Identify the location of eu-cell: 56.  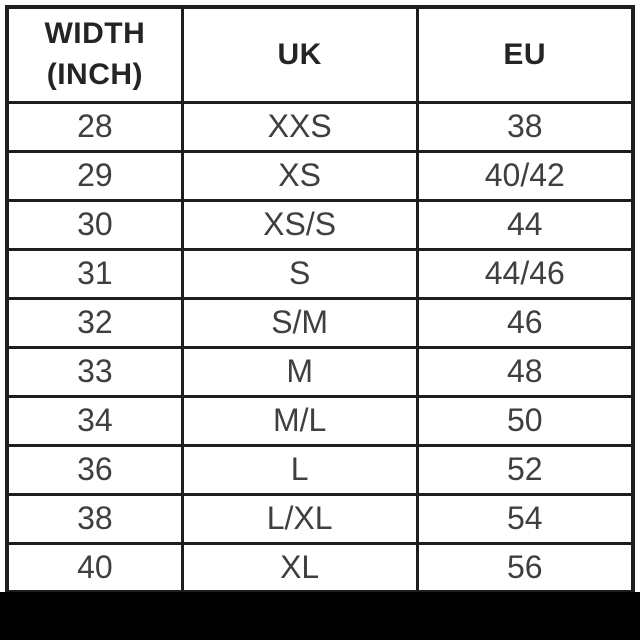
(525, 567).